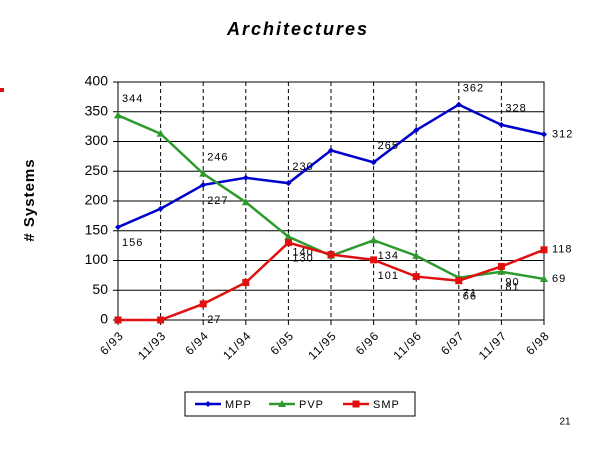 The height and width of the screenshot is (450, 600). Describe the element at coordinates (408, 345) in the screenshot. I see `x-tick-label: 11/96` at that location.